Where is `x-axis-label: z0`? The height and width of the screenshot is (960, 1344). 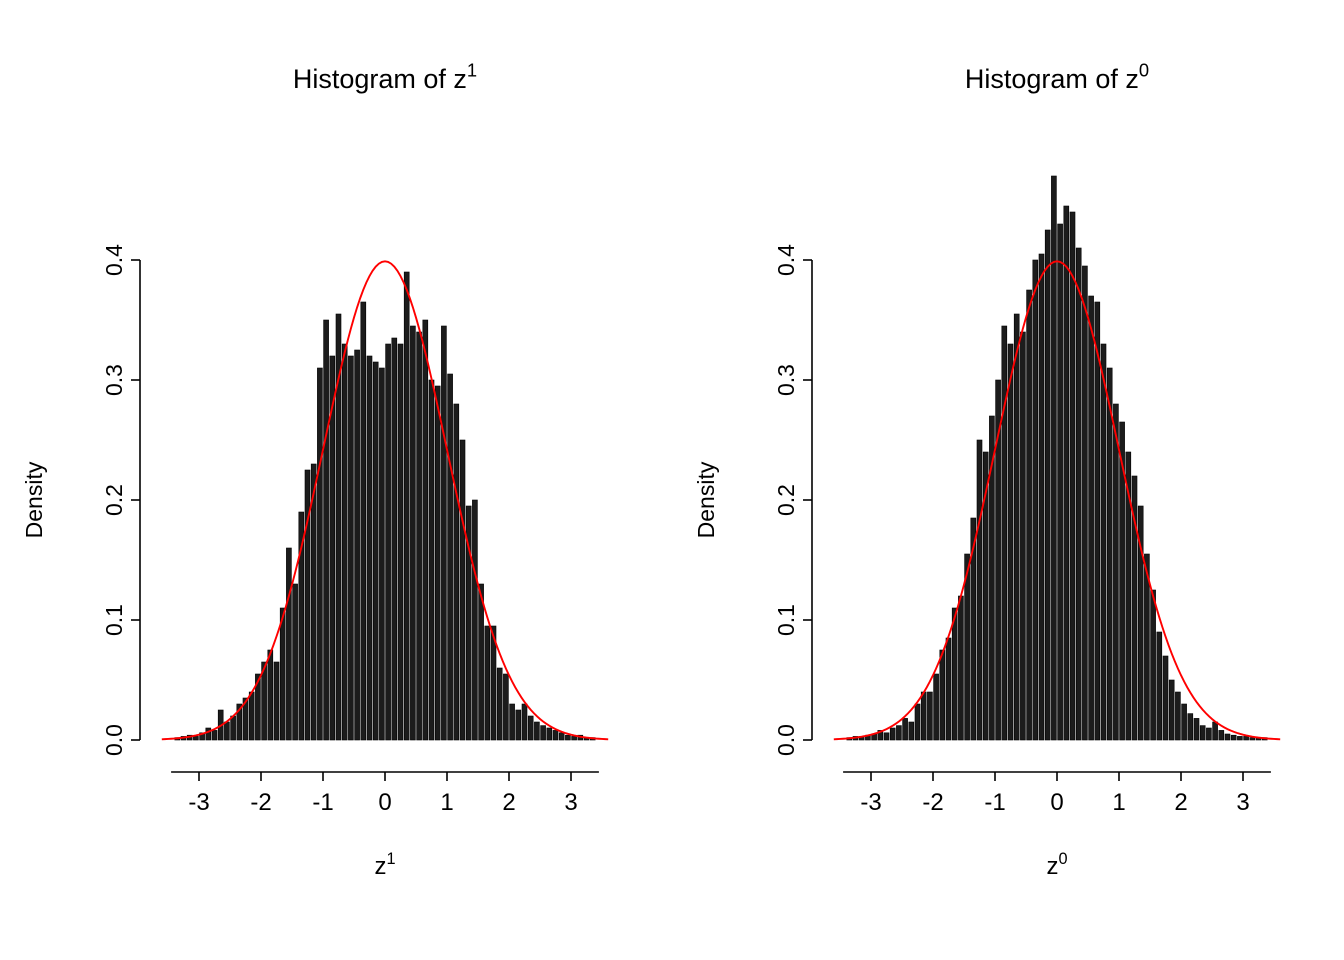 x-axis-label: z0 is located at coordinates (1056, 865).